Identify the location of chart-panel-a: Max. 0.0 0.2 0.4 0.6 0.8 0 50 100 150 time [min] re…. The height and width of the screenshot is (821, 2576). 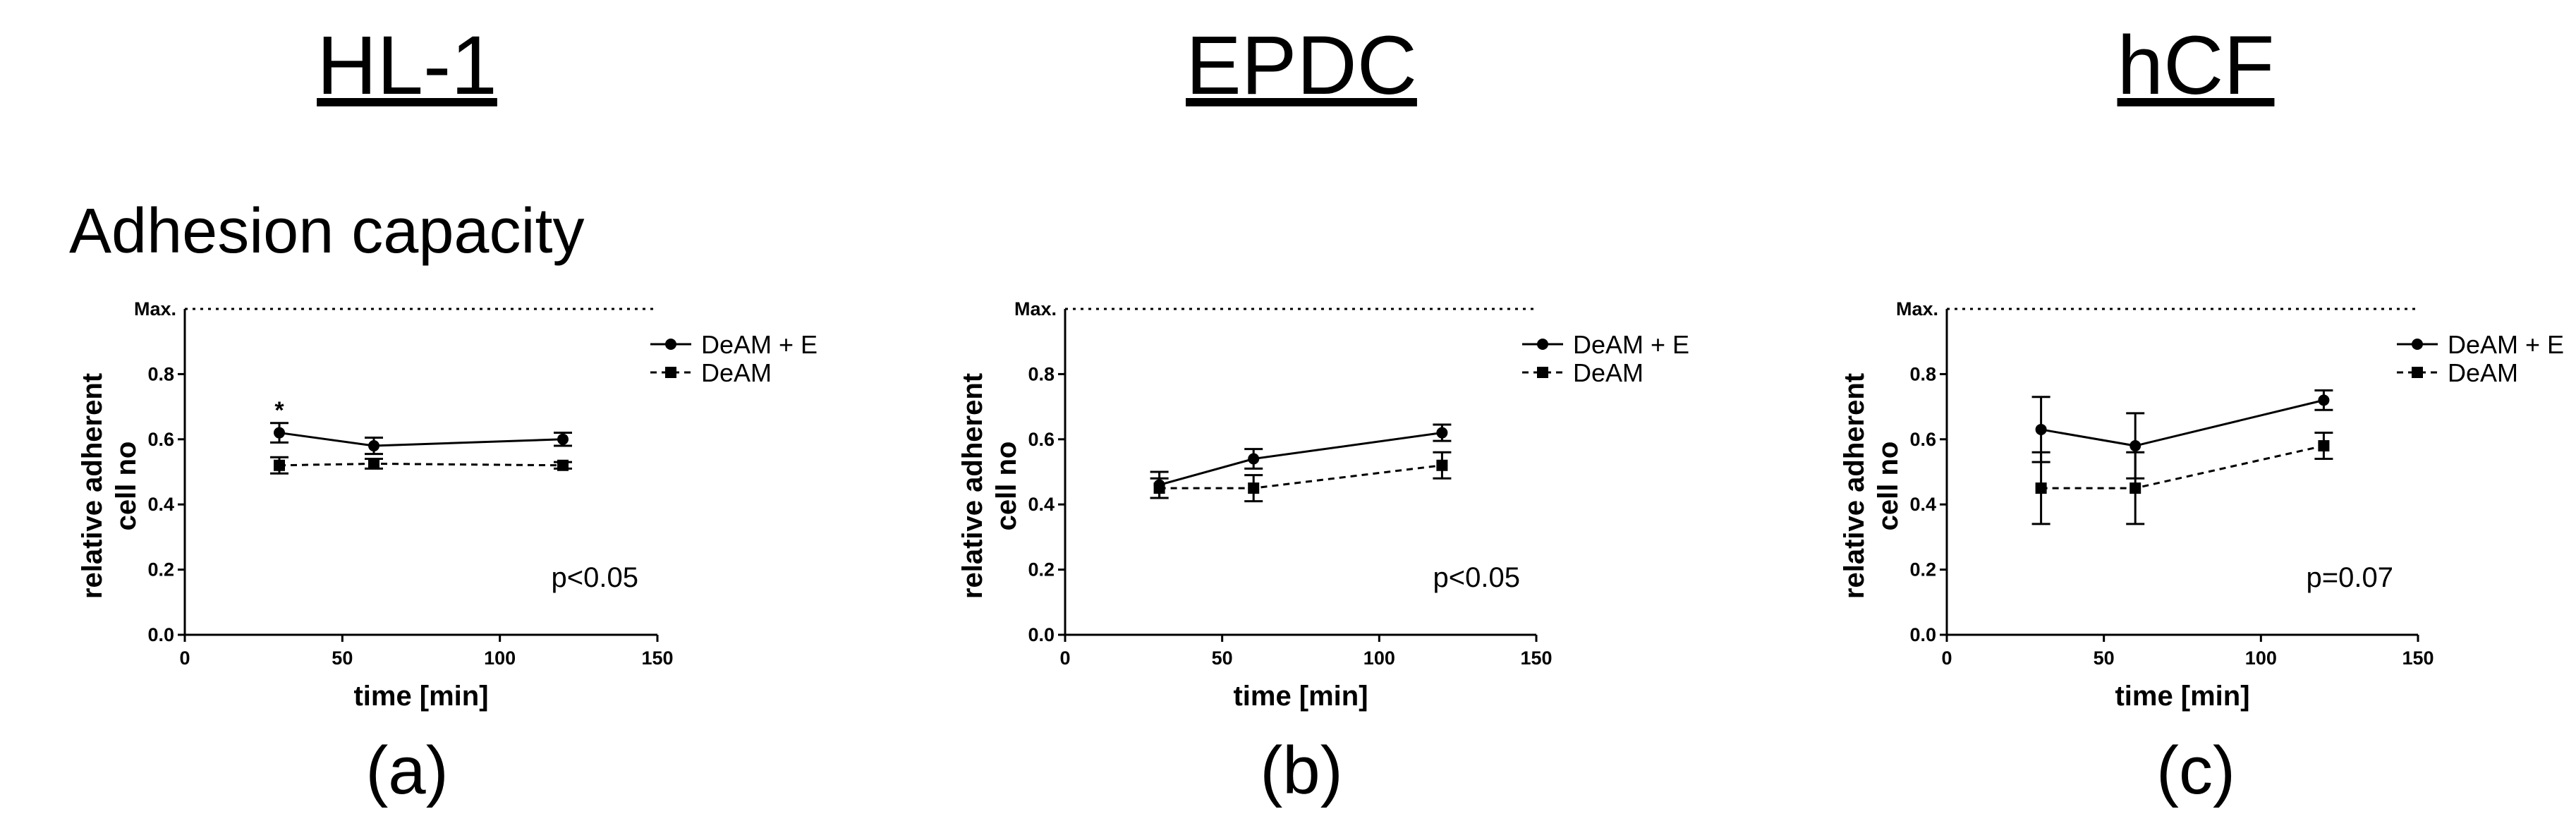
(448, 505).